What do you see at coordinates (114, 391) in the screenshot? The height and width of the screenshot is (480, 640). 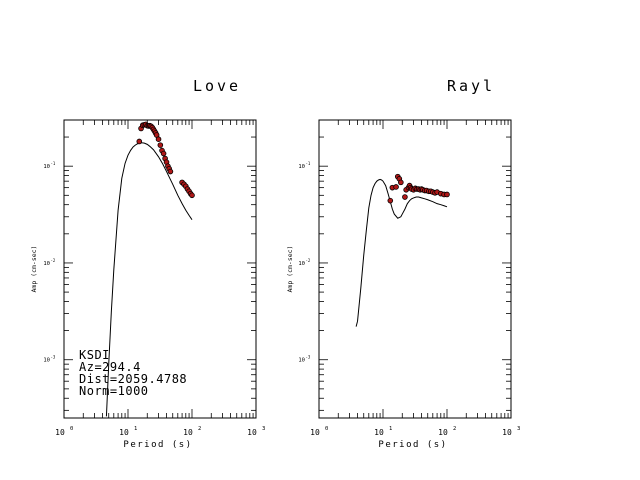 I see `norm-annotation: Norm=1000` at bounding box center [114, 391].